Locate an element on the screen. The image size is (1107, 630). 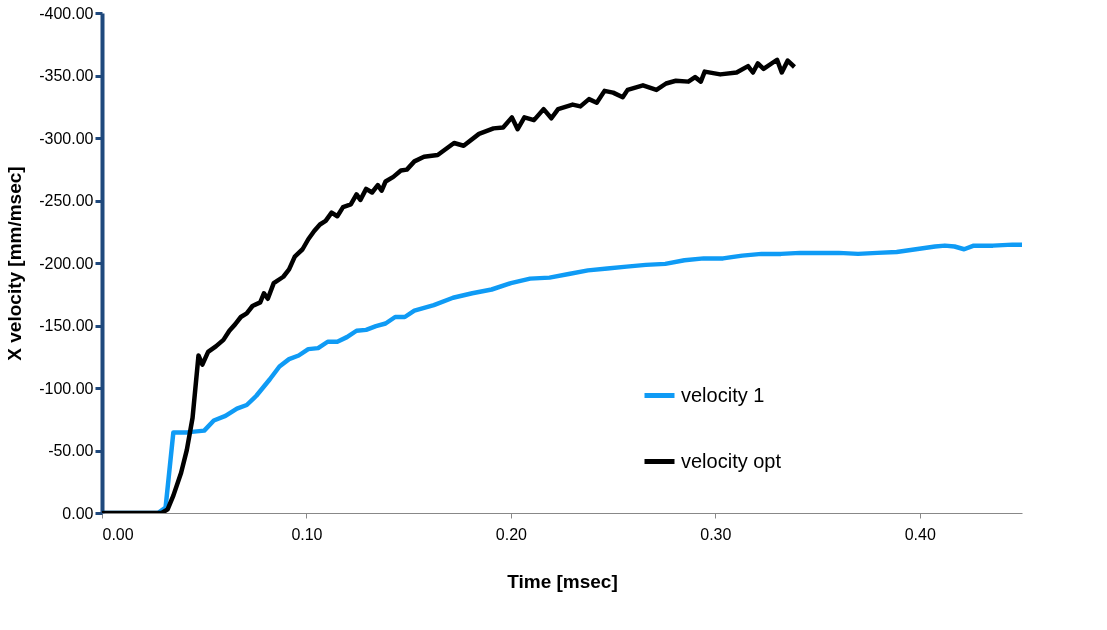
y-axis-title: X velocity [mm/msec] is located at coordinates (15, 263).